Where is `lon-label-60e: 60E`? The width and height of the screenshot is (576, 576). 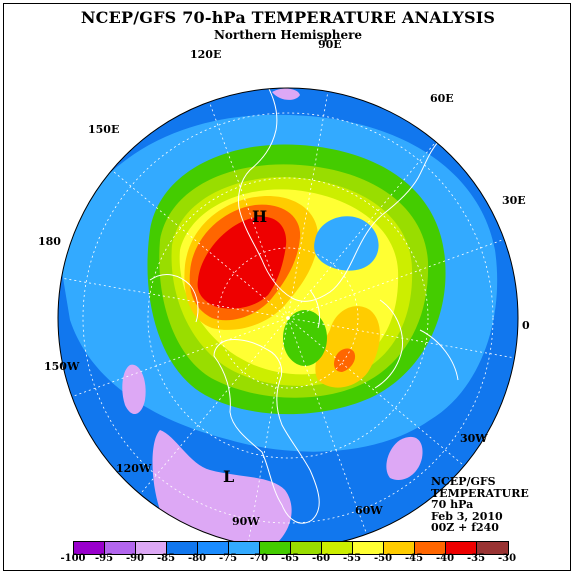 lon-label-60e: 60E is located at coordinates (442, 98).